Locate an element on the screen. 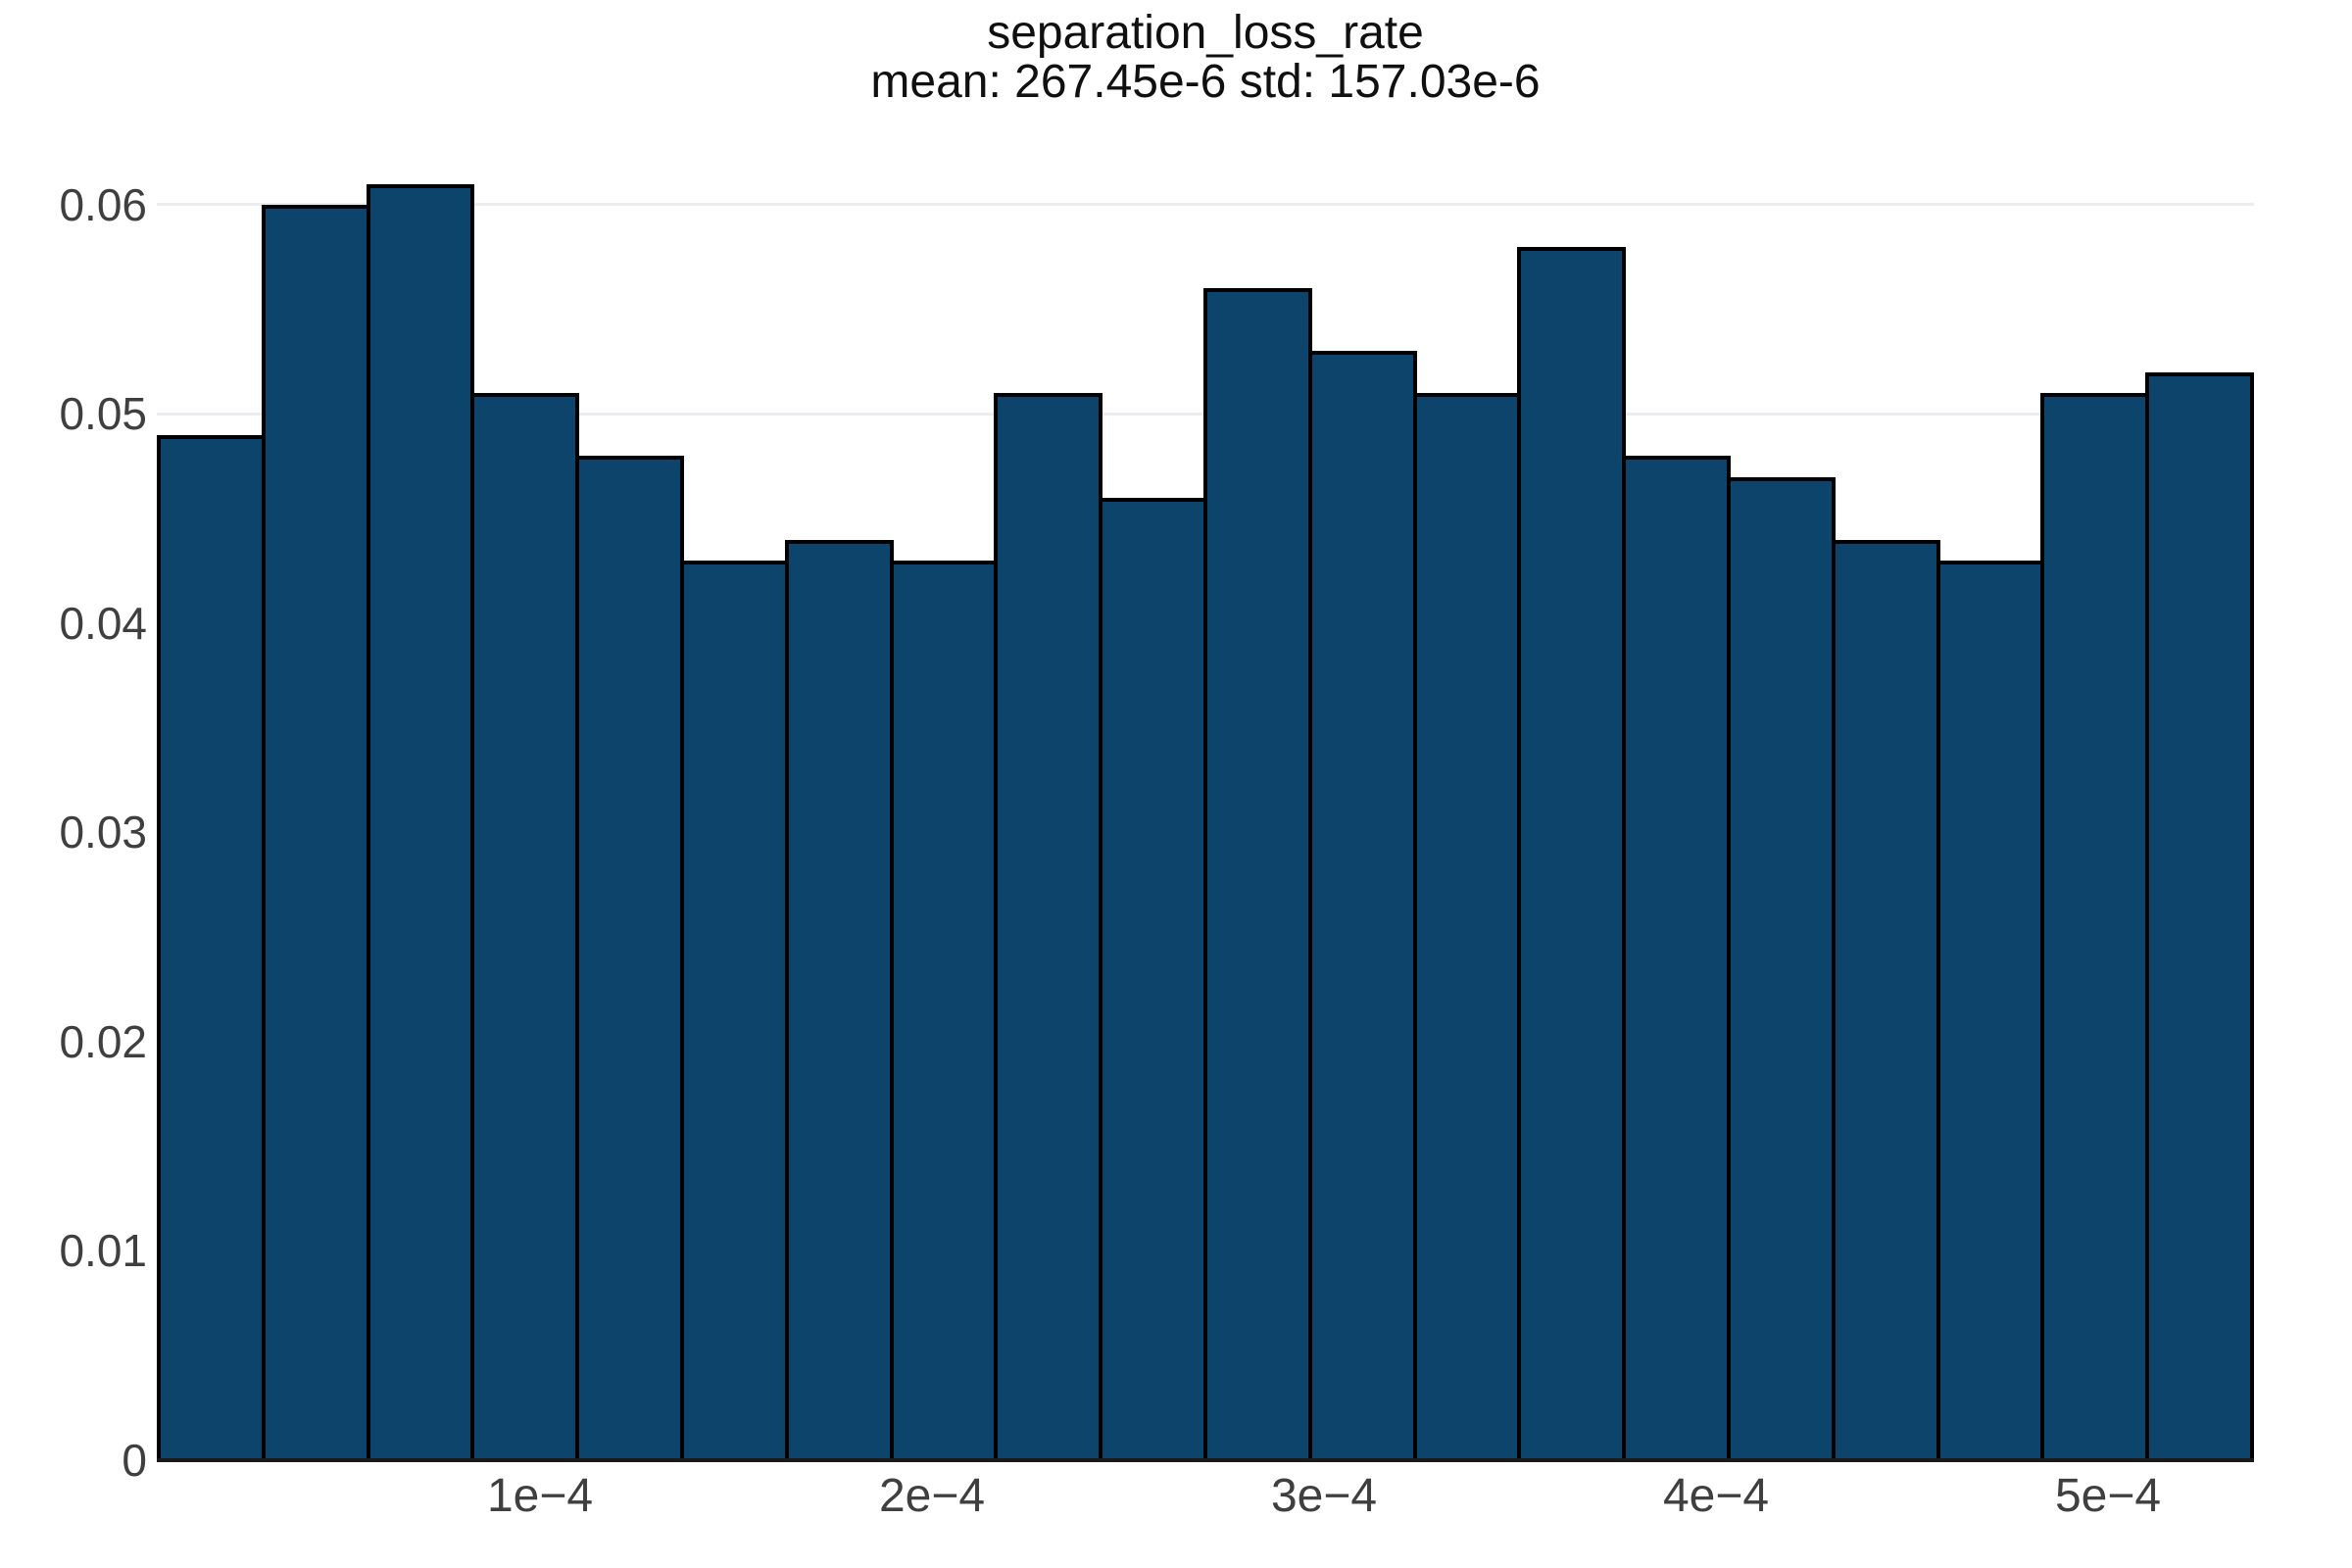 This screenshot has height=1568, width=2352. y-tick-label: 0.01 is located at coordinates (103, 1251).